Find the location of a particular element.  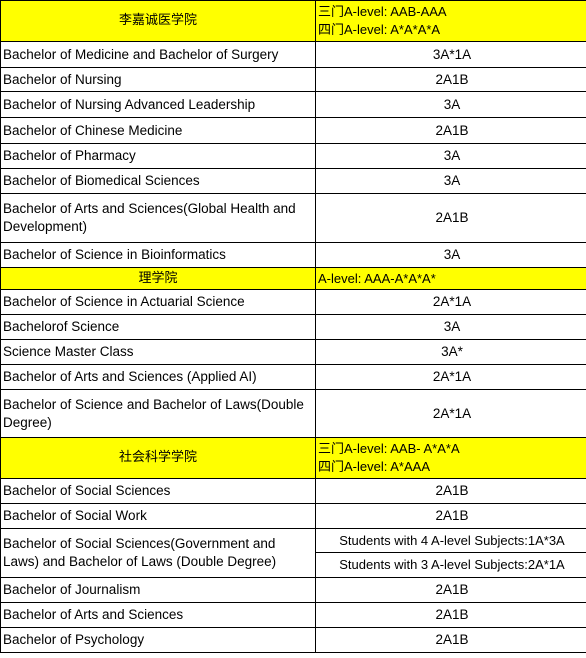

table-row: Bachelorof Science 3A is located at coordinates (293, 327).